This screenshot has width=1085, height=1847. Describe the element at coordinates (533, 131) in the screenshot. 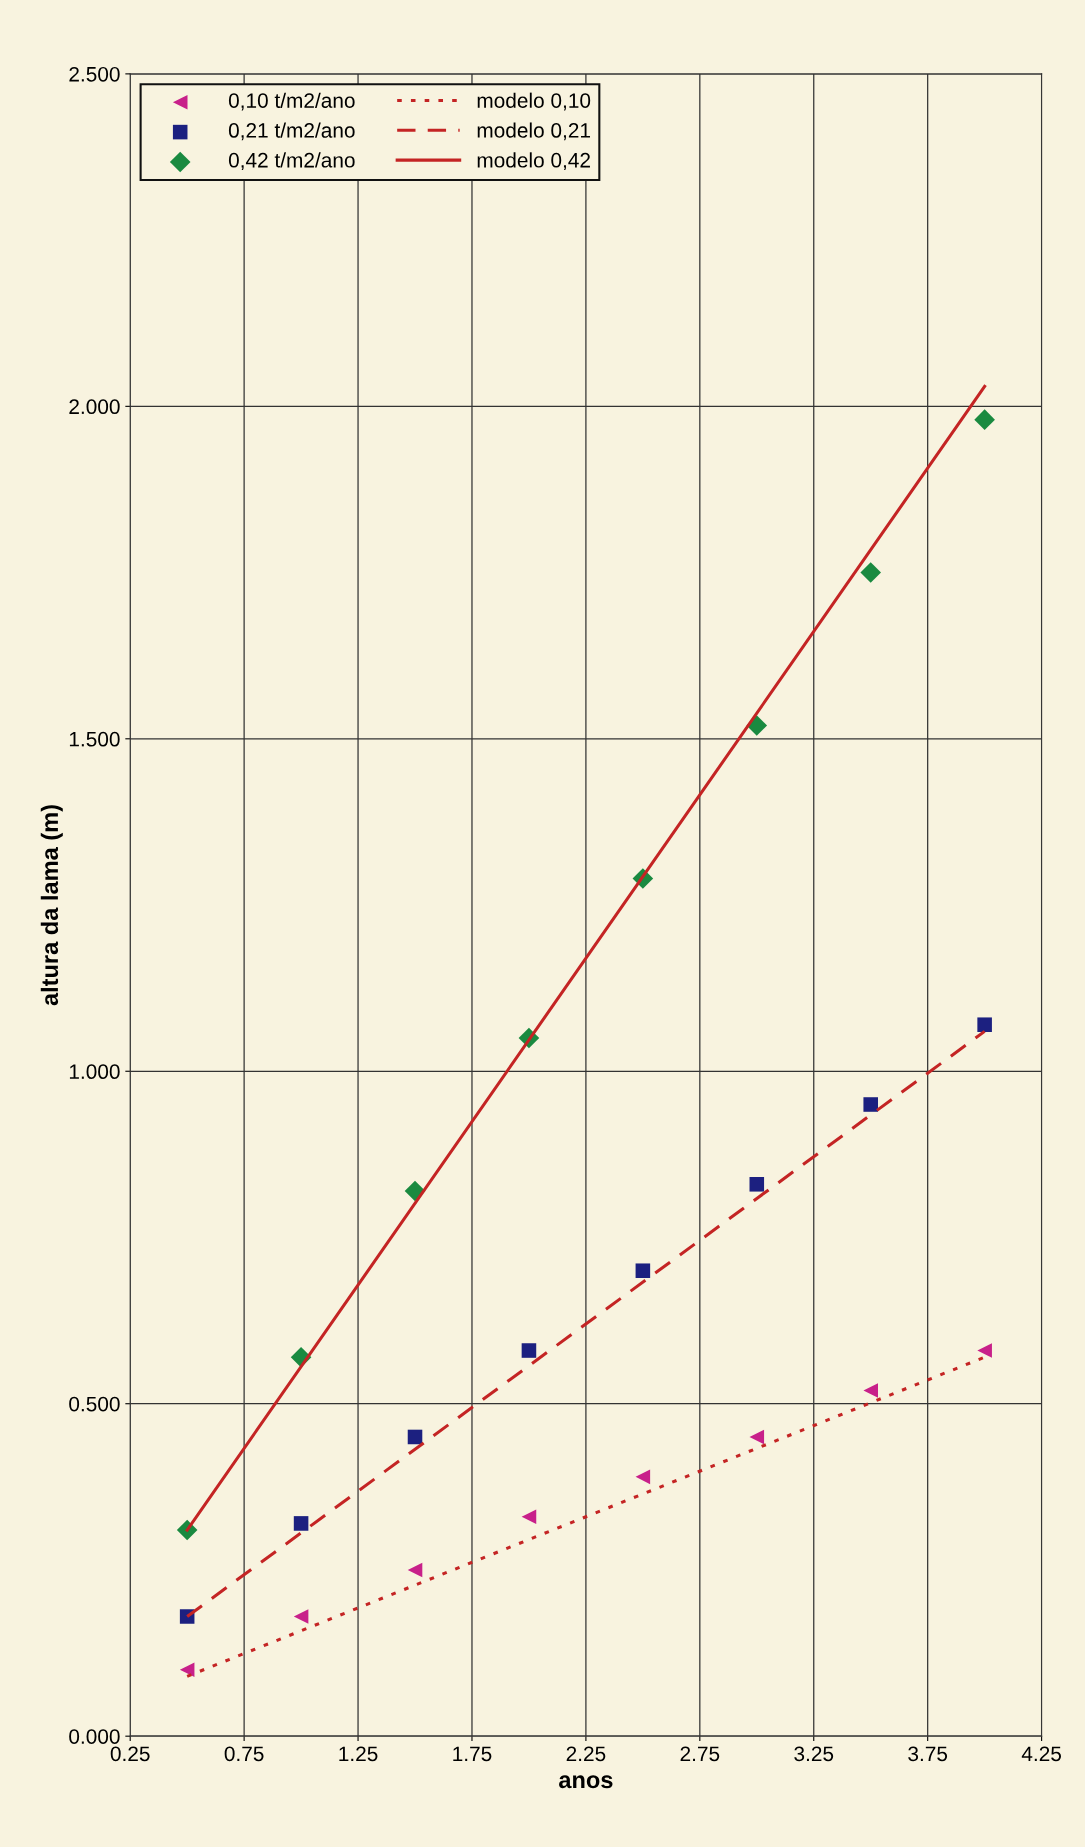

I see `legend-label: modelo 0,21` at that location.